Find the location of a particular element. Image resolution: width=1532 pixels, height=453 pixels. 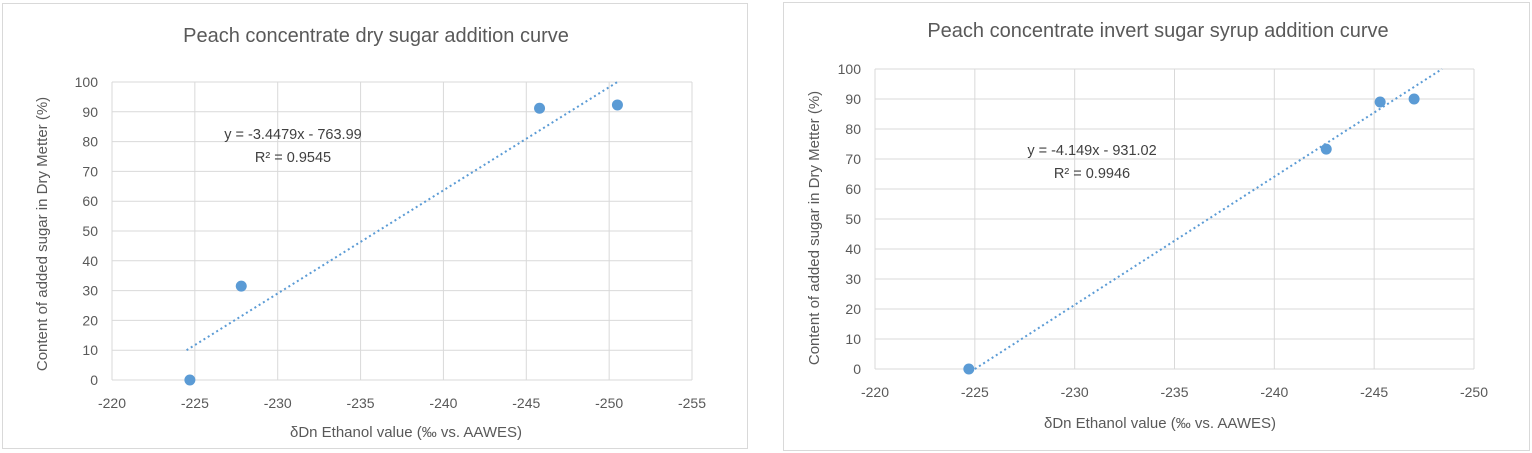

trendline-equation: y = -3.4479x - 763.99 is located at coordinates (292, 135).